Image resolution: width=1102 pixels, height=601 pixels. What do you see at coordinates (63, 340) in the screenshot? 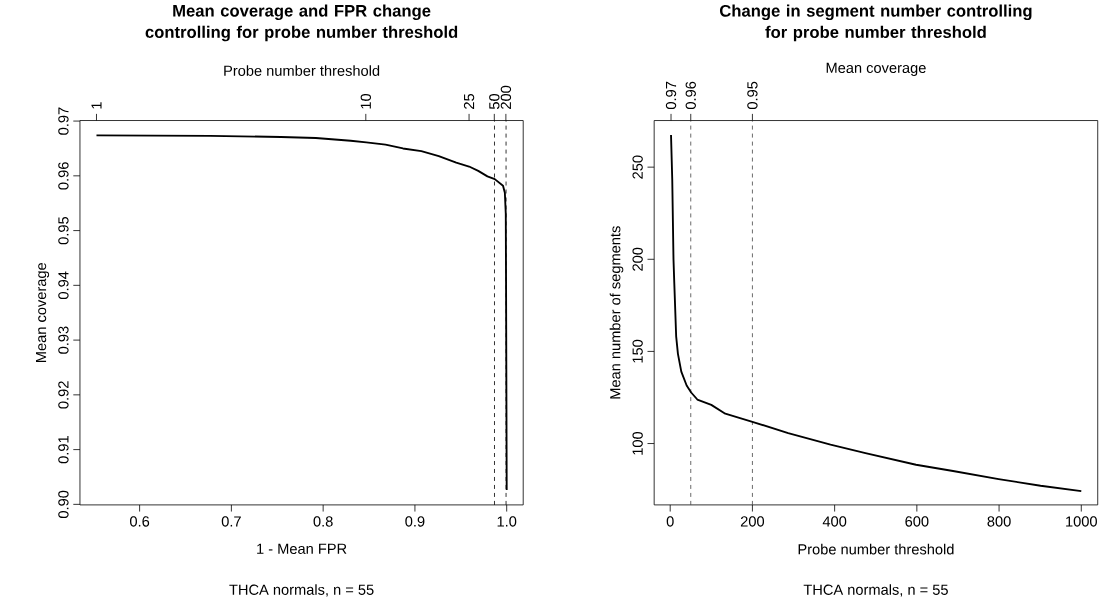
I see `y-tick-label: 0.93` at bounding box center [63, 340].